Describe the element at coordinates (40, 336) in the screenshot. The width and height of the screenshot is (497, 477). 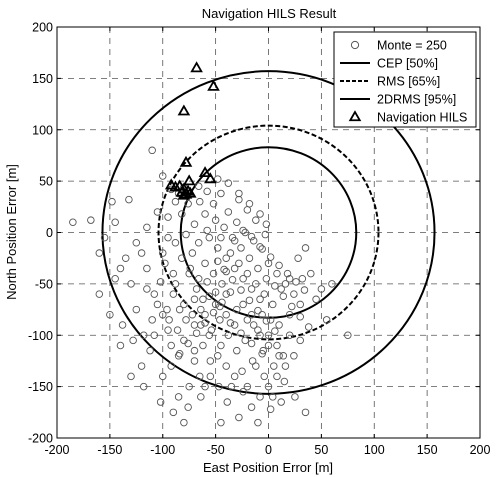
I see `y-tick-label: -100` at that location.